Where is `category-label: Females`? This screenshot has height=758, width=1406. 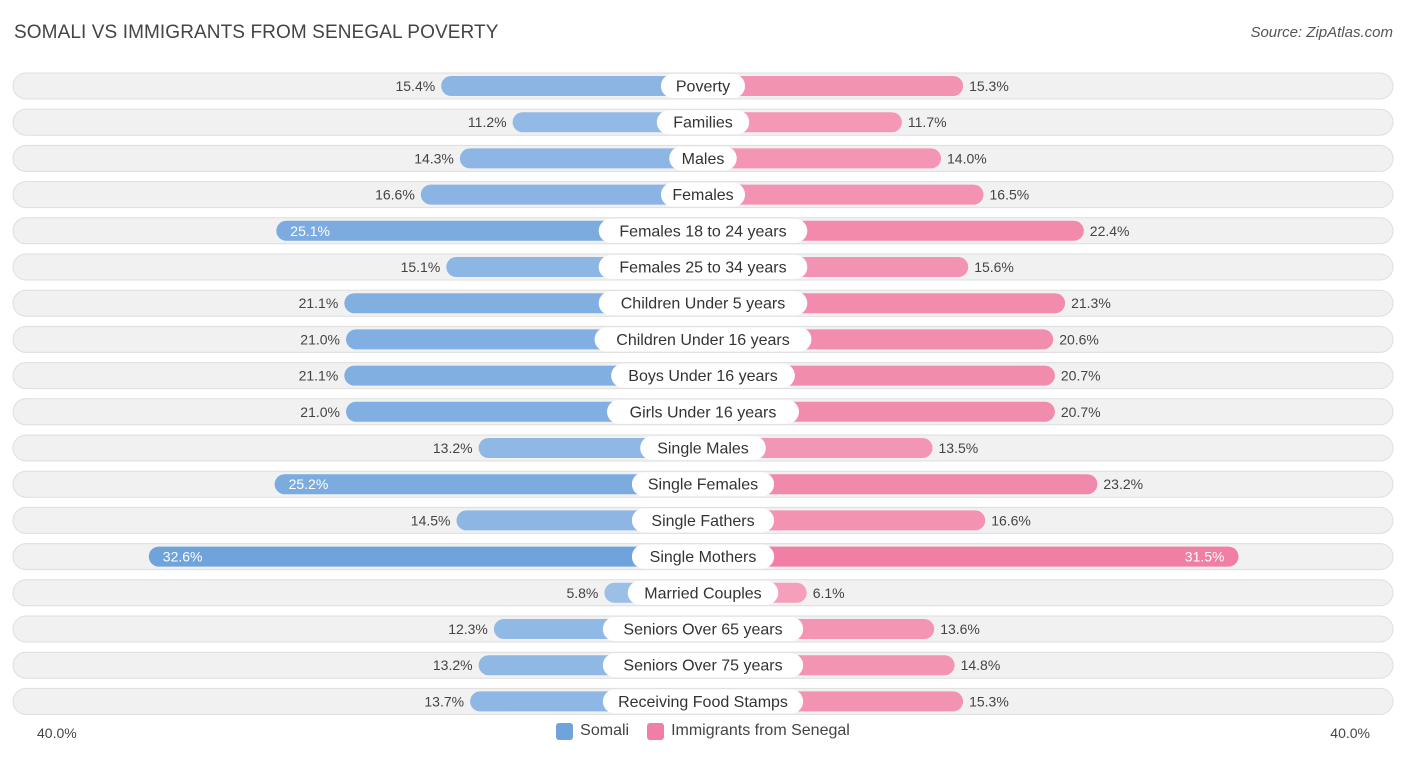
category-label: Females is located at coordinates (702, 195).